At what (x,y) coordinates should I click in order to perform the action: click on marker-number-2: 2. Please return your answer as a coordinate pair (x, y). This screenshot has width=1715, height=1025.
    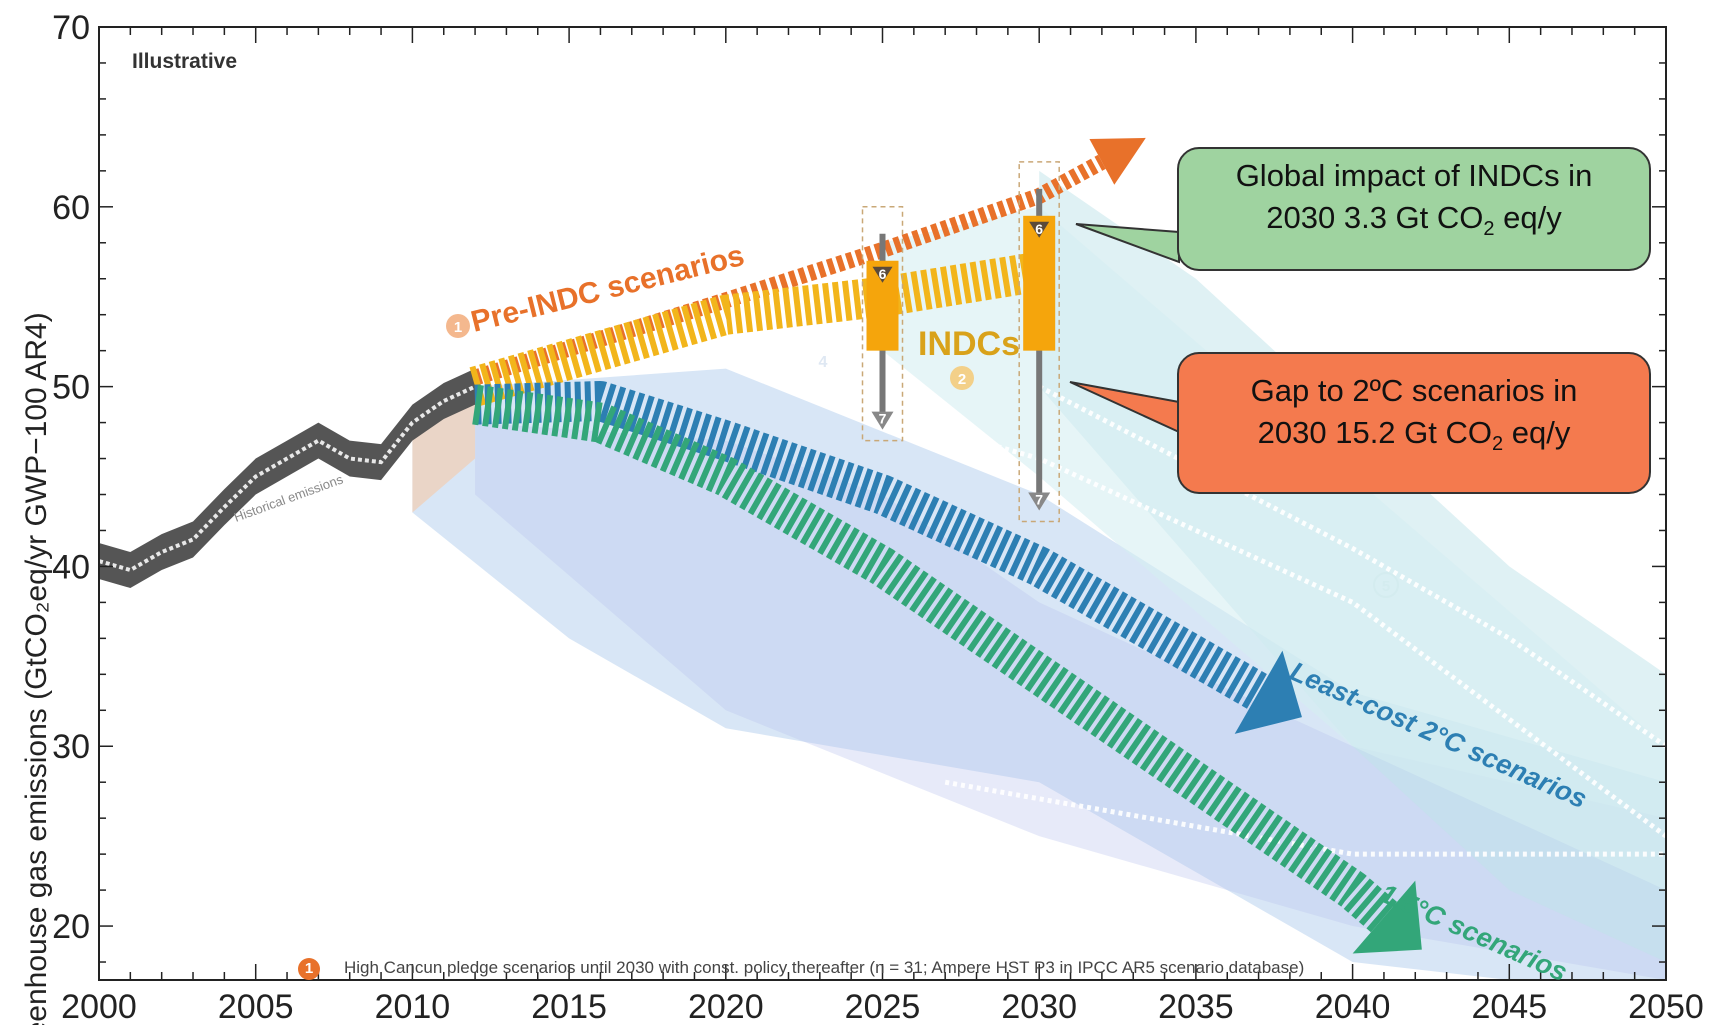
    Looking at the image, I should click on (962, 378).